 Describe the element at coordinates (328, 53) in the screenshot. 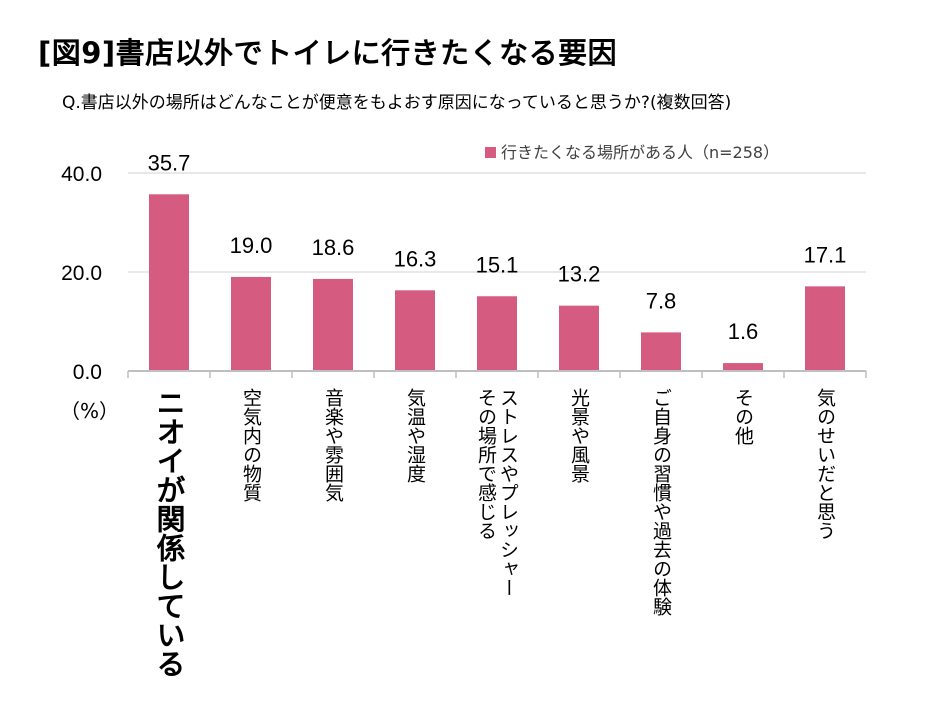

I see `chart-title: [図9]書店以外でトイレに行きたくなる要因` at that location.